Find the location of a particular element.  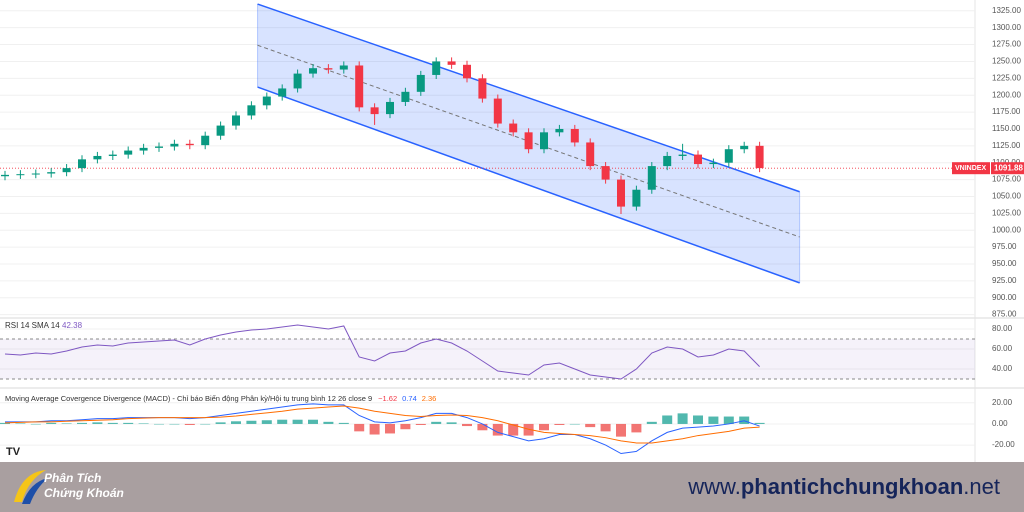

y-tick-label: 20.00 is located at coordinates (1002, 402).